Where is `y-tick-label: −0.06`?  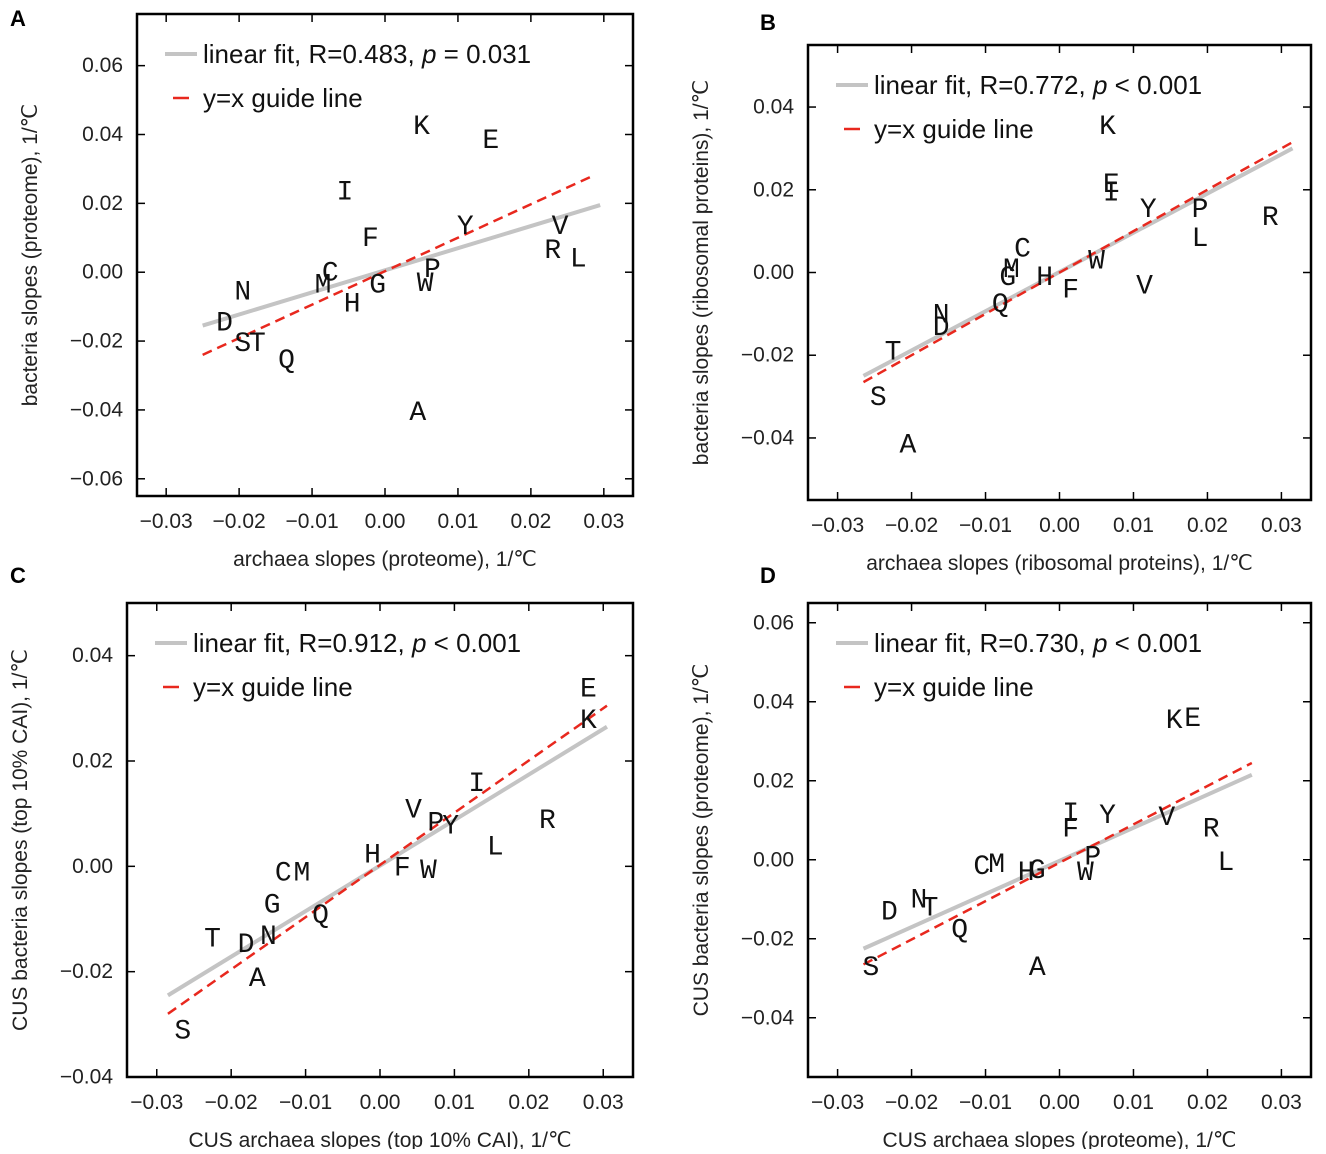 y-tick-label: −0.06 is located at coordinates (96, 478).